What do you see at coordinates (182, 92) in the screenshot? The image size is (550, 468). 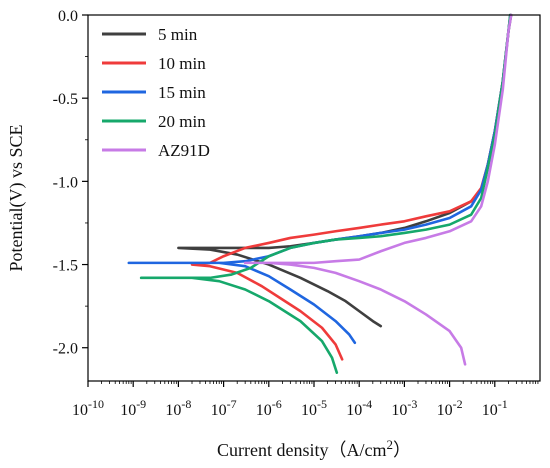 I see `legend-label-2: 15 min` at bounding box center [182, 92].